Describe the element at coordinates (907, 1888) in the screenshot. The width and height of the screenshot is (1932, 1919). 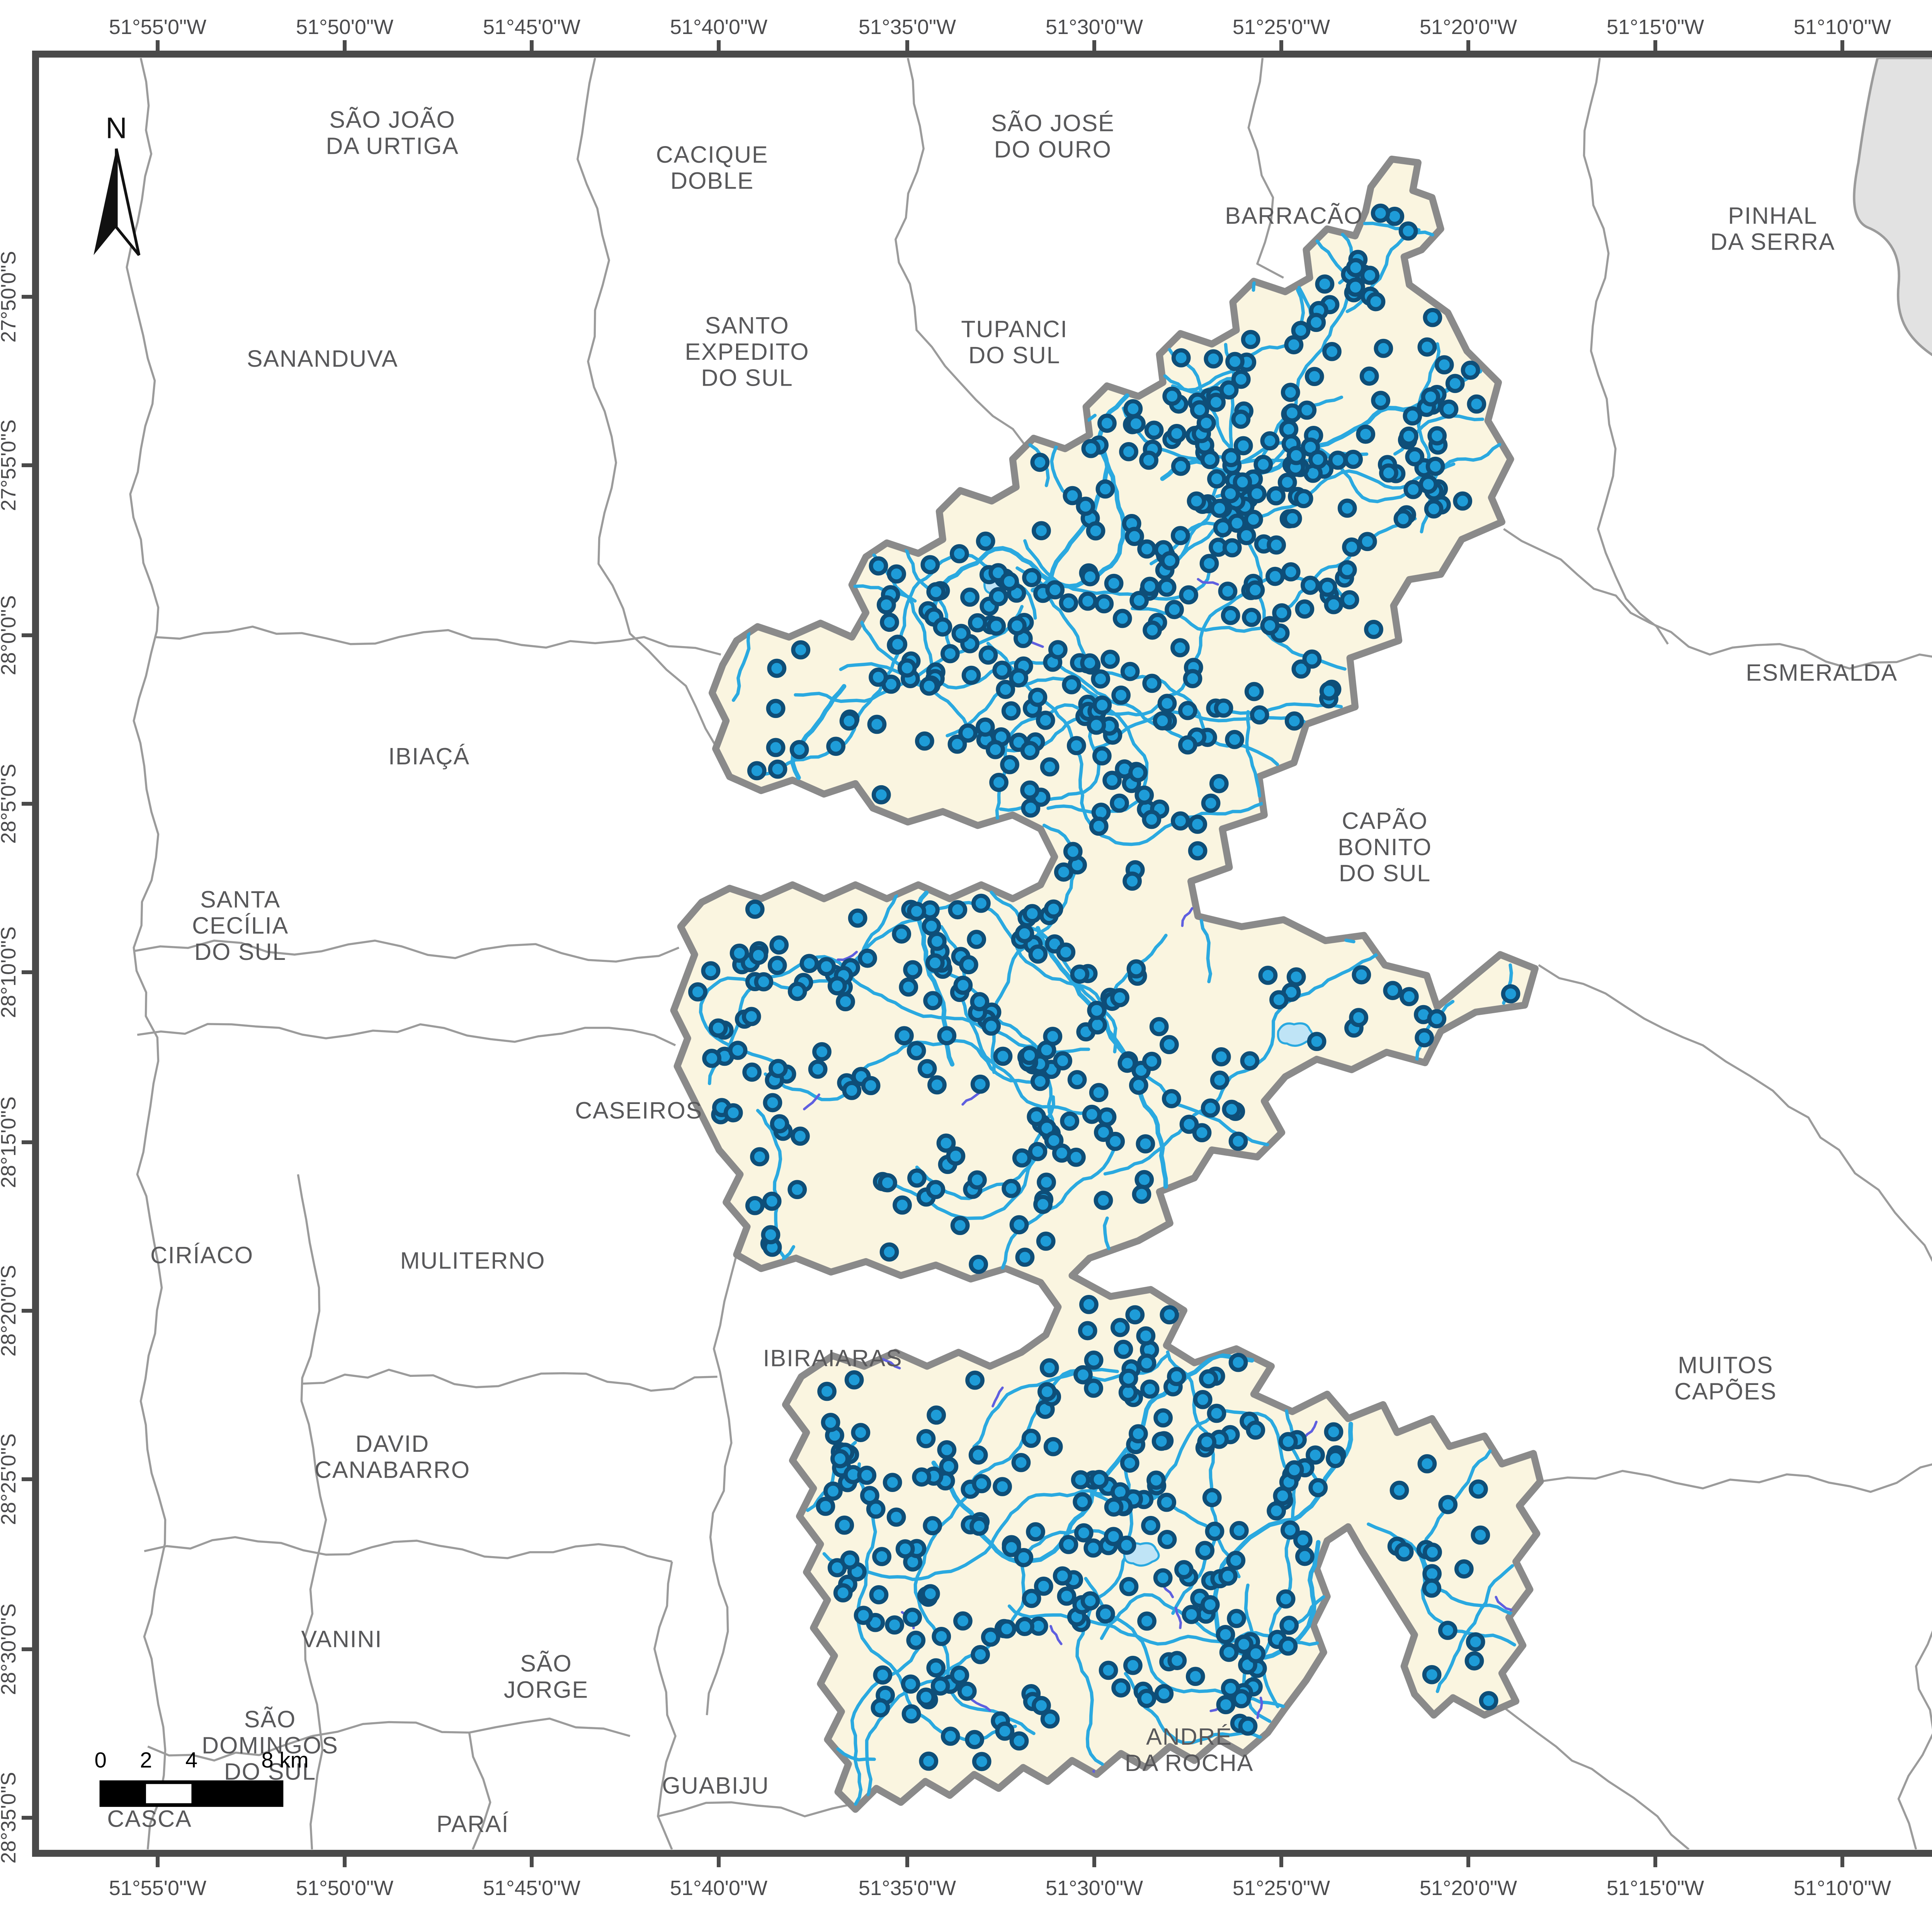
I see `axis-label-bottom: 51°35'0"W` at that location.